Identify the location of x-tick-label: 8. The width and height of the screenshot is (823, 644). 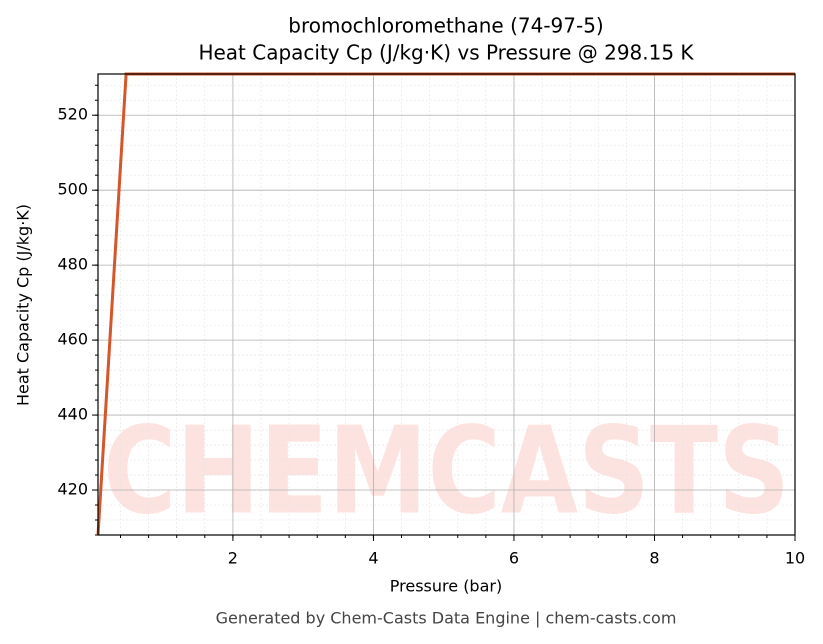
(654, 558).